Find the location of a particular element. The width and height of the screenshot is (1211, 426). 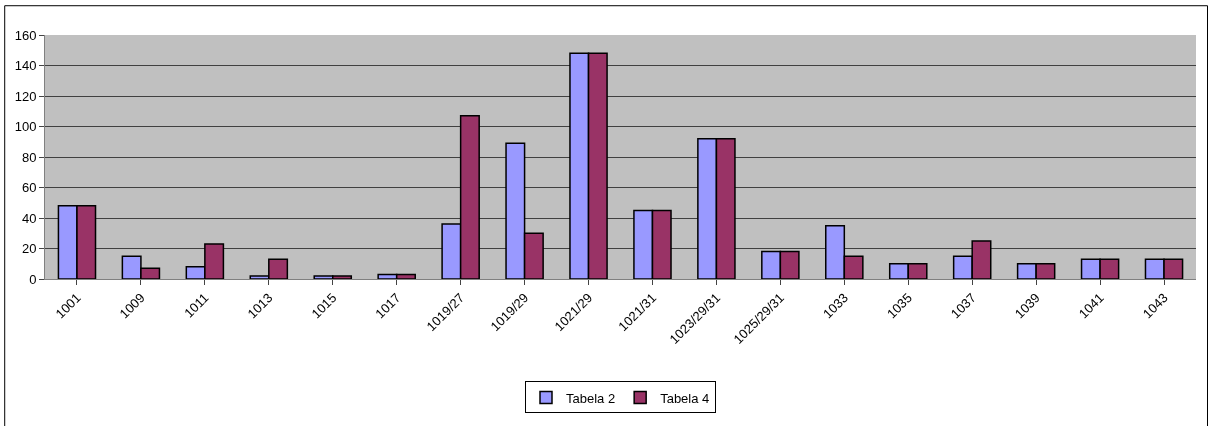

legend-label: Tabela 4 is located at coordinates (685, 398).